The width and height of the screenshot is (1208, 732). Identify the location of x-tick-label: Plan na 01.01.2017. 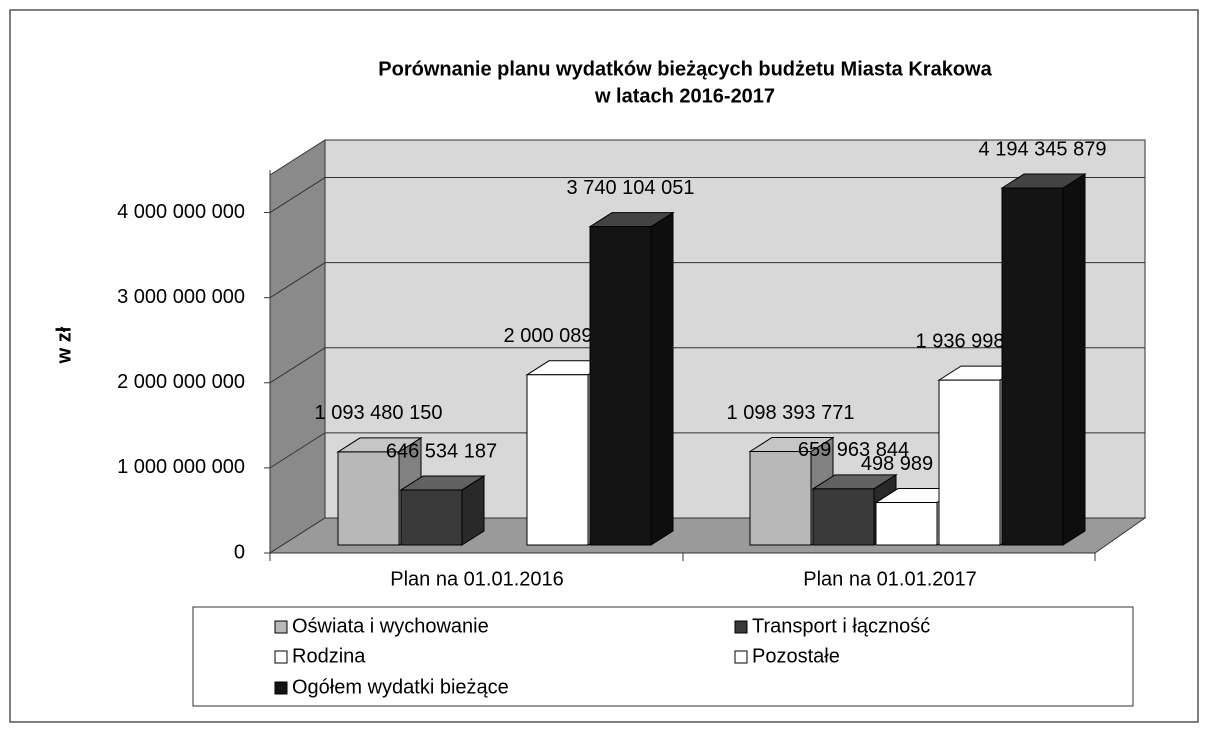
(890, 579).